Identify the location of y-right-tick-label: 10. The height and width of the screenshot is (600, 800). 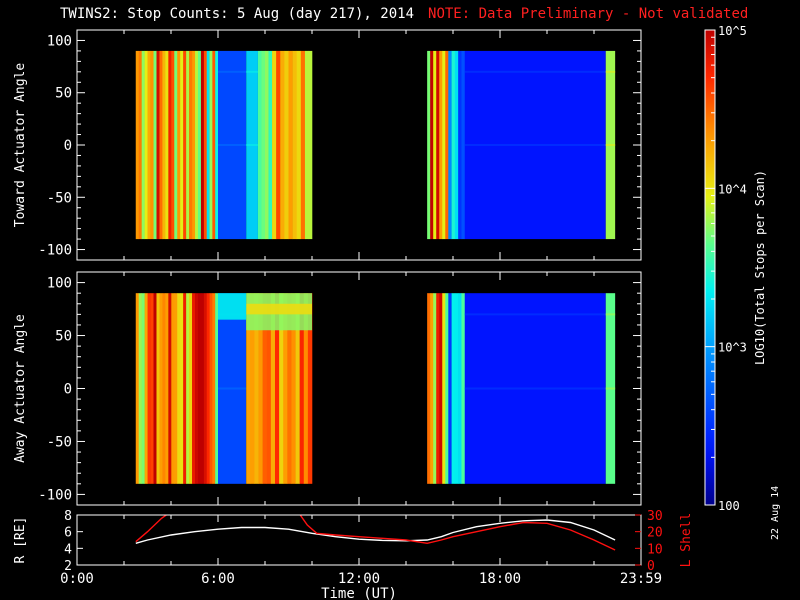
(655, 549).